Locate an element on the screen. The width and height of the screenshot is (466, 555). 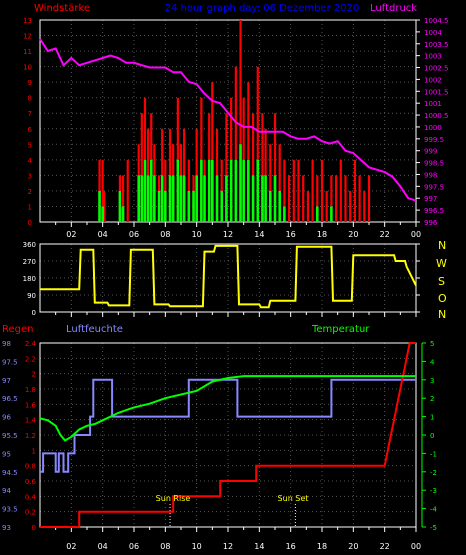
wind-direction-panel: 0 90 180 270 360 is located at coordinates (221, 279).